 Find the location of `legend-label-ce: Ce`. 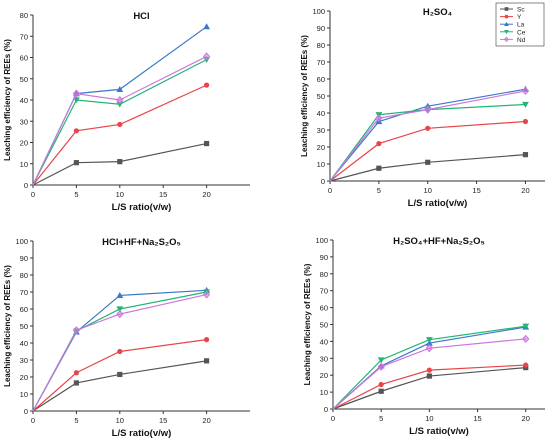

legend-label-ce: Ce is located at coordinates (521, 32).